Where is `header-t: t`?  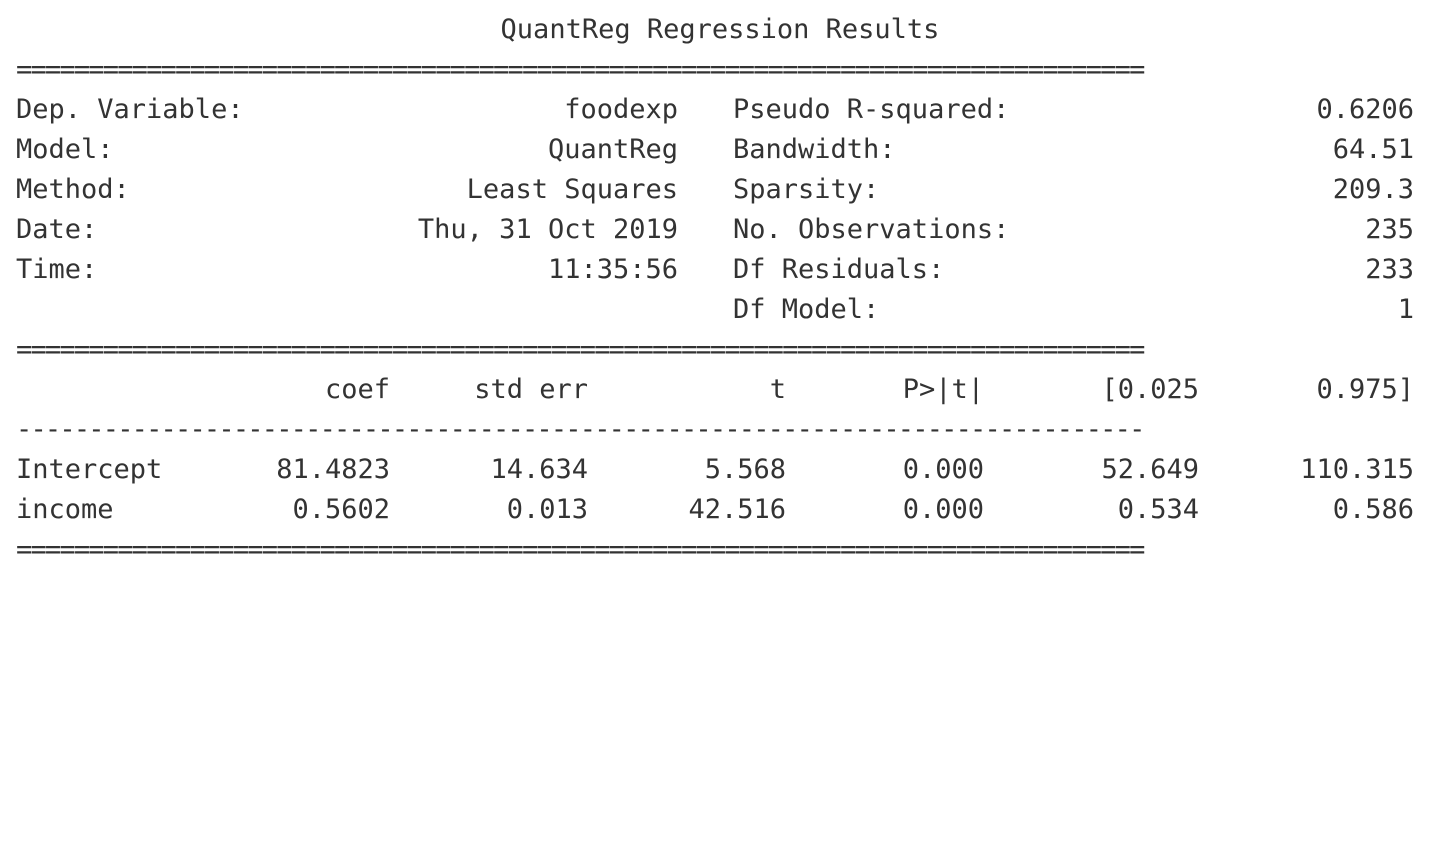 header-t: t is located at coordinates (777, 389).